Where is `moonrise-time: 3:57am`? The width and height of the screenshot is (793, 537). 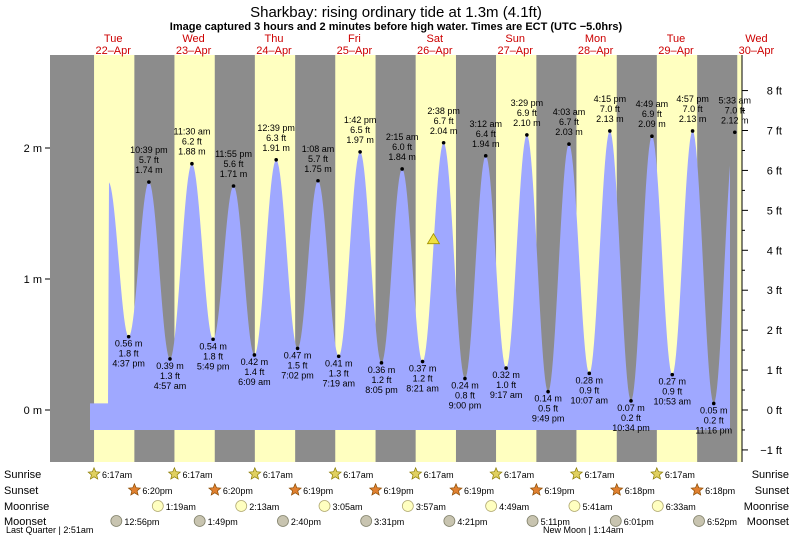 moonrise-time: 3:57am is located at coordinates (431, 507).